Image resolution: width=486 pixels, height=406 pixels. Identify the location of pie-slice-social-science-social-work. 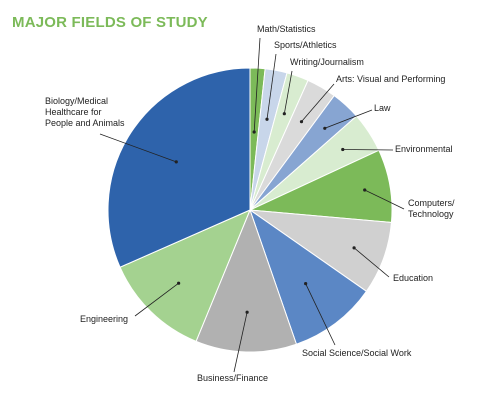
(308, 276).